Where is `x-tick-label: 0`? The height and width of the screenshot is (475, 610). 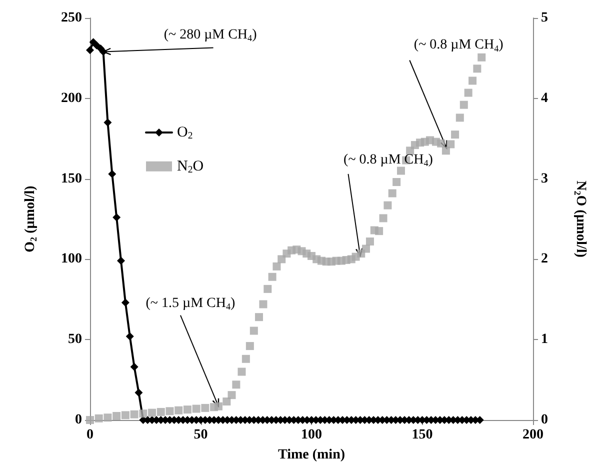 x-tick-label: 0 is located at coordinates (90, 435).